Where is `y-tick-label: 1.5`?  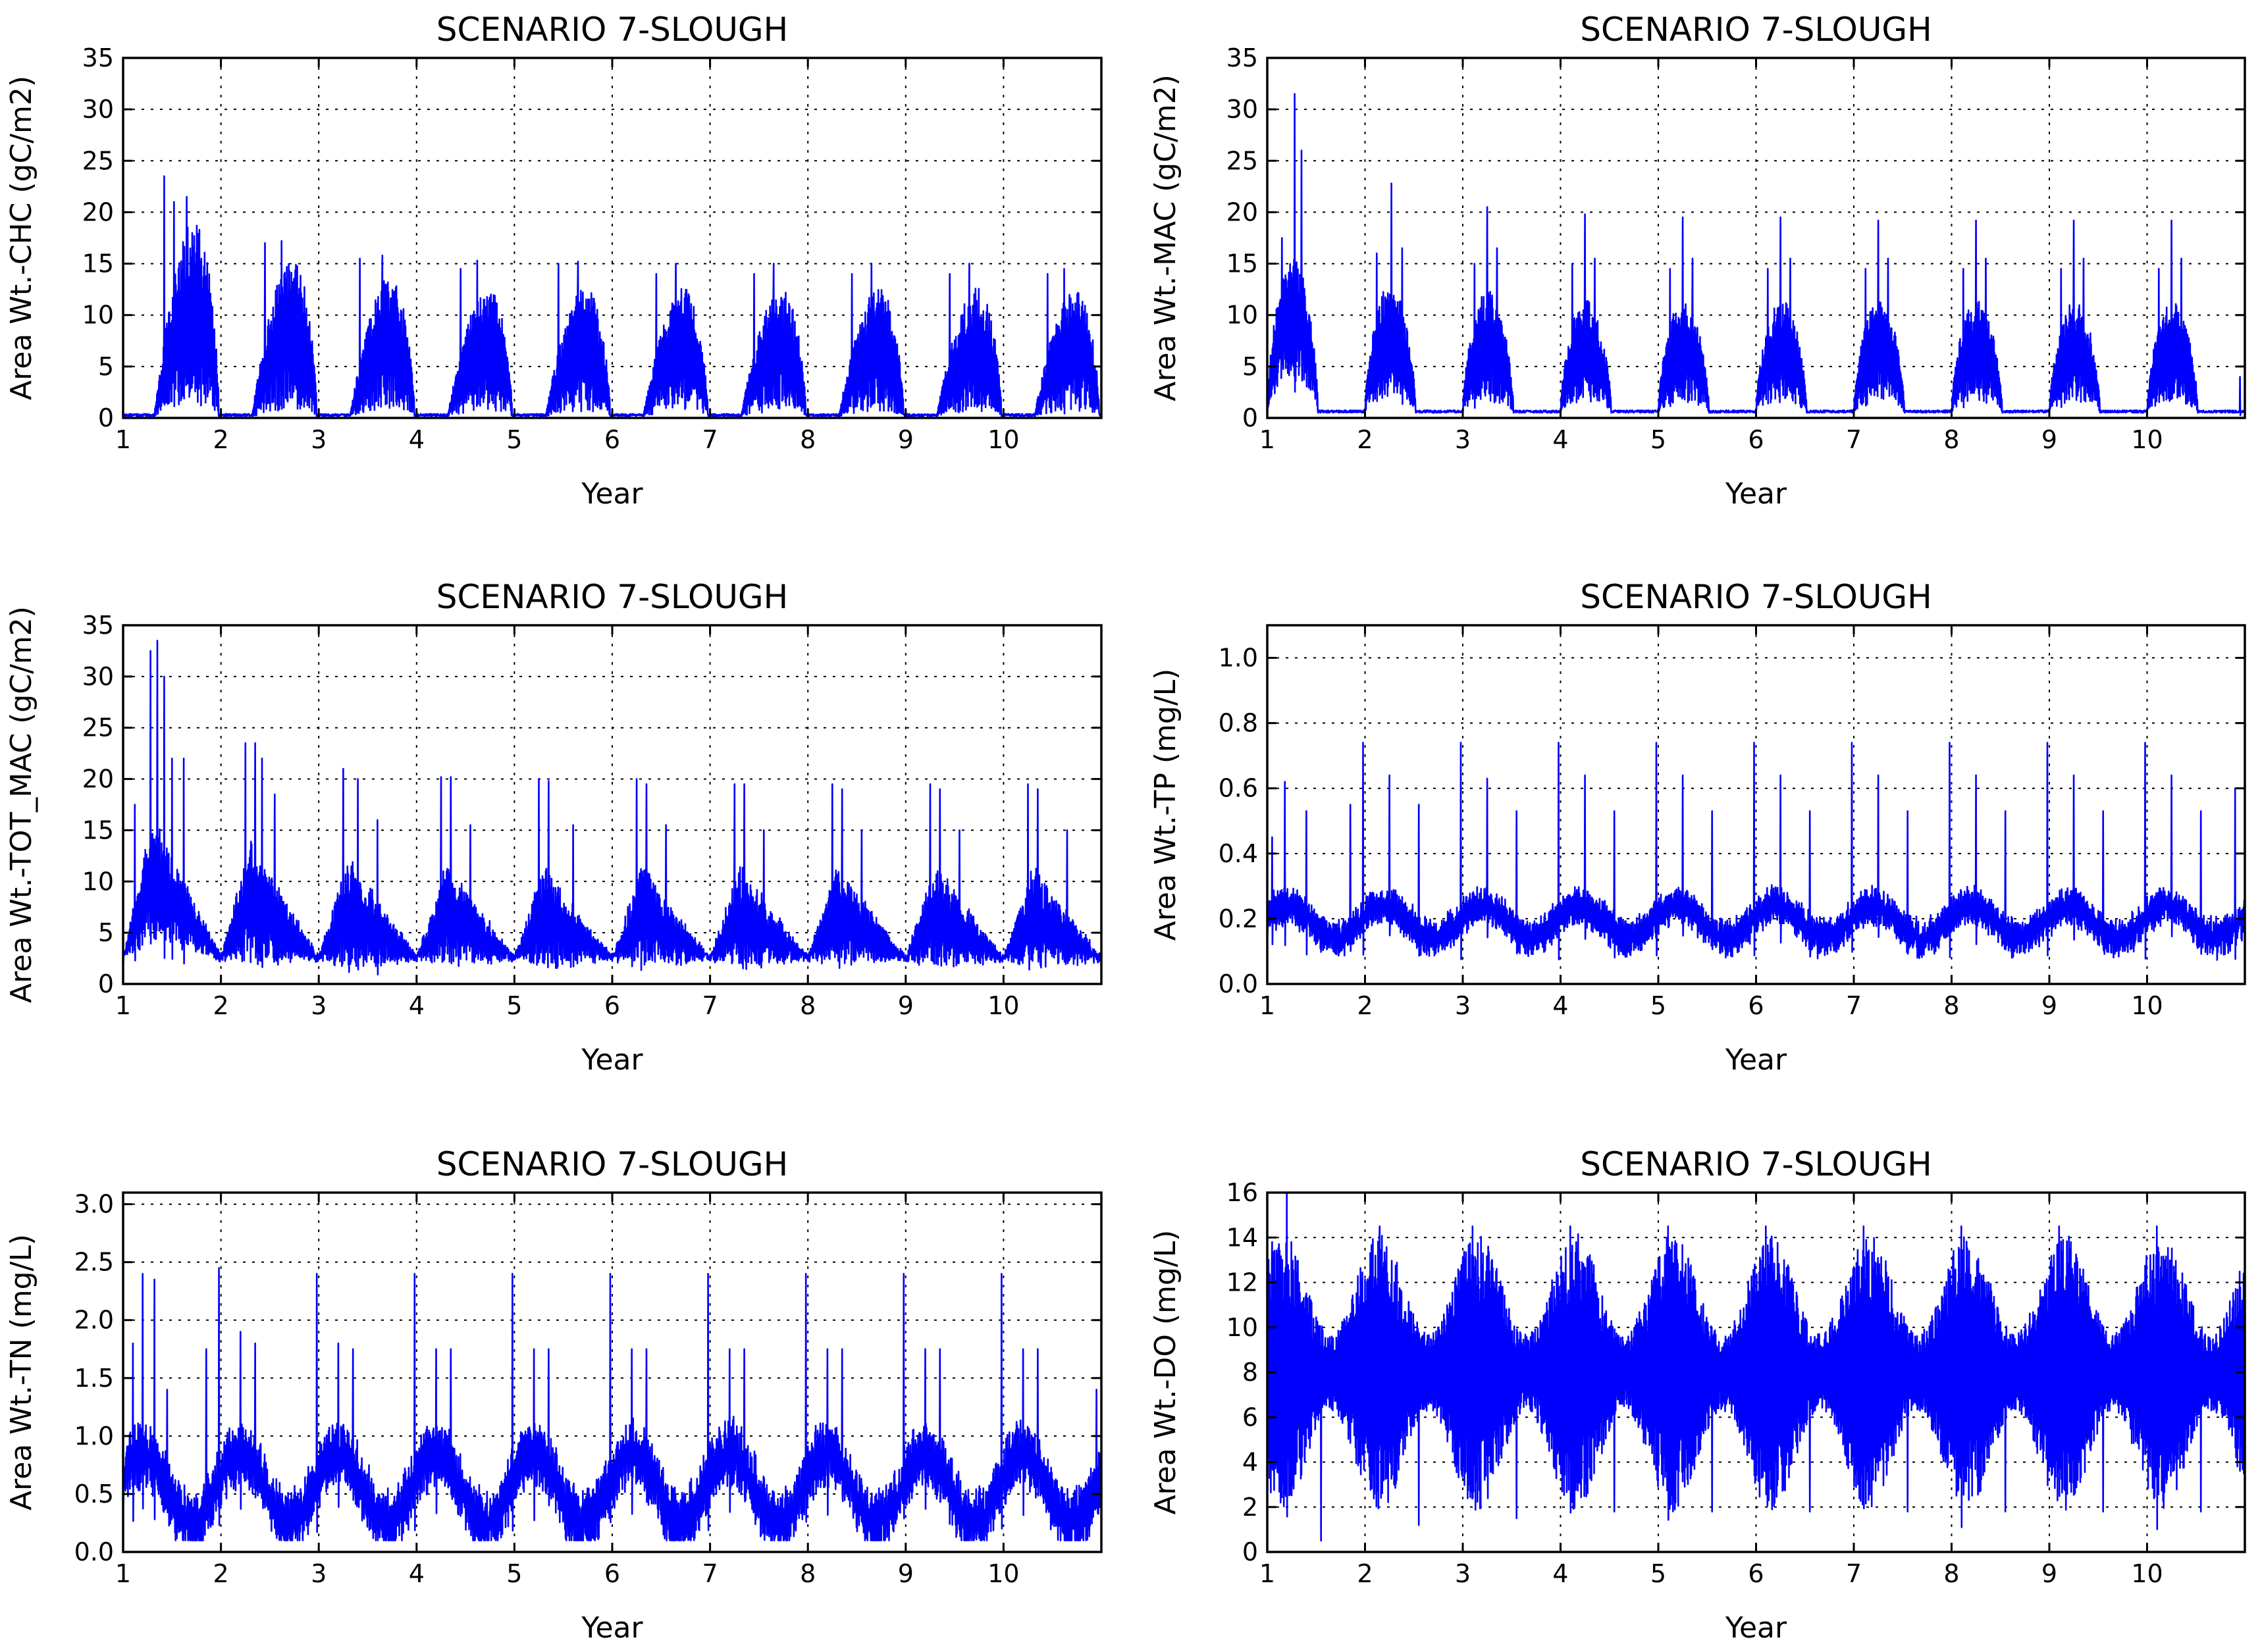 y-tick-label: 1.5 is located at coordinates (94, 1378).